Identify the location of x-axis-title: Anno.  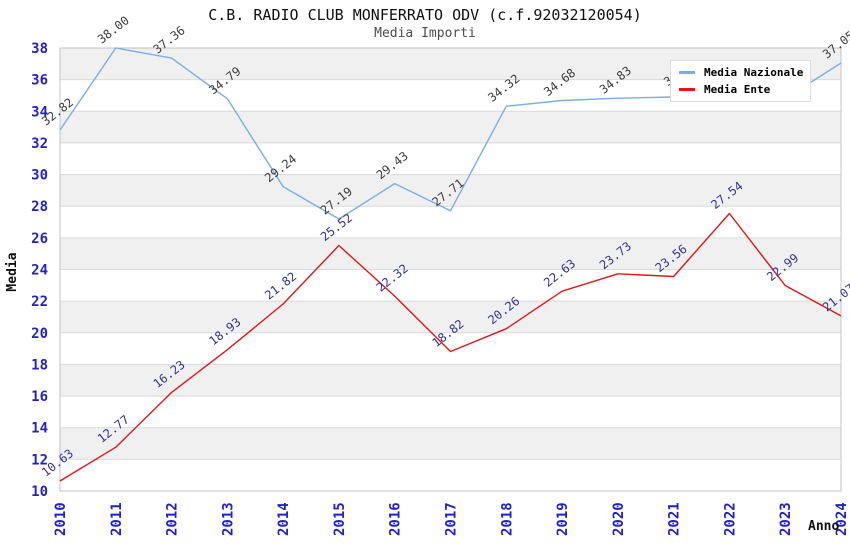
(823, 526).